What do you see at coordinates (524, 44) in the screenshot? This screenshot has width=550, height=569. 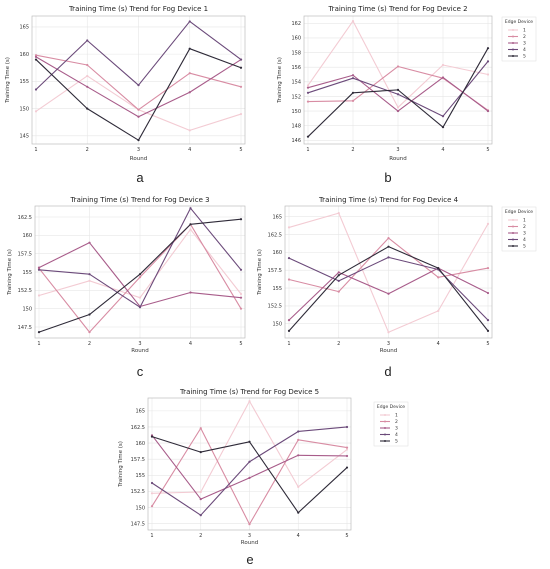 I see `legend-entry: 3` at bounding box center [524, 44].